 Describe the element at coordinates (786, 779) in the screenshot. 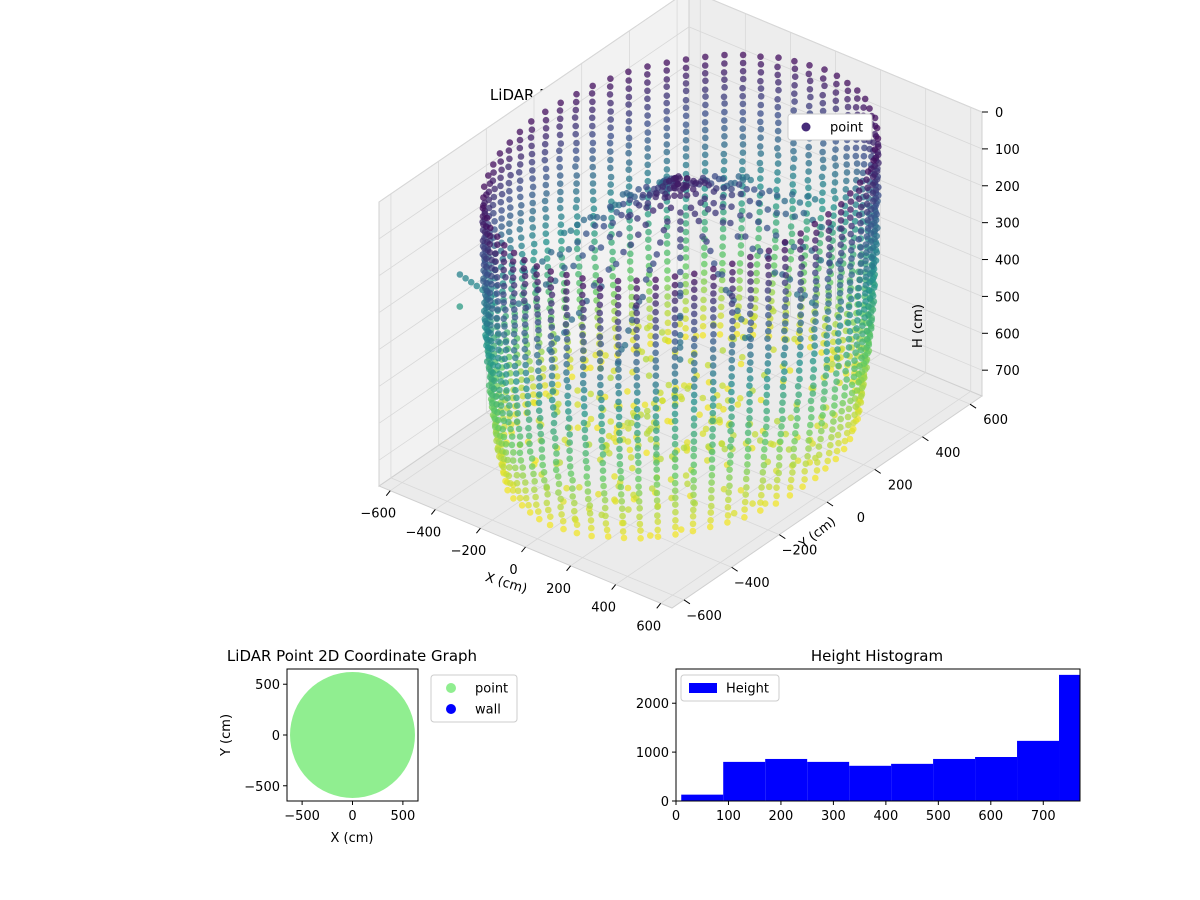

I see `histogram-bar` at that location.